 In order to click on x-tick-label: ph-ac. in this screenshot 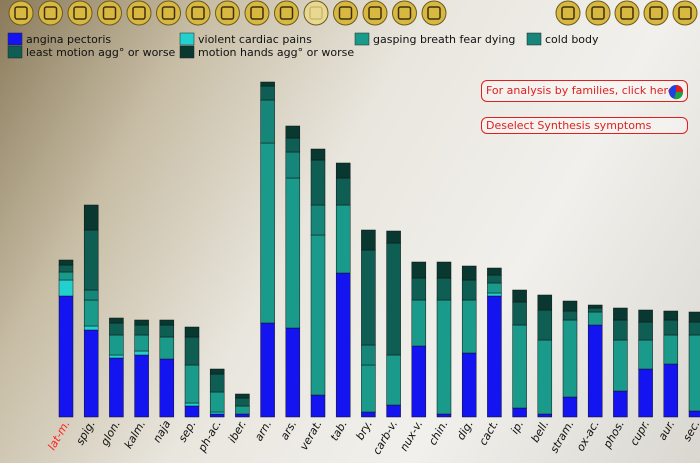, I will do `click(209, 436)`.